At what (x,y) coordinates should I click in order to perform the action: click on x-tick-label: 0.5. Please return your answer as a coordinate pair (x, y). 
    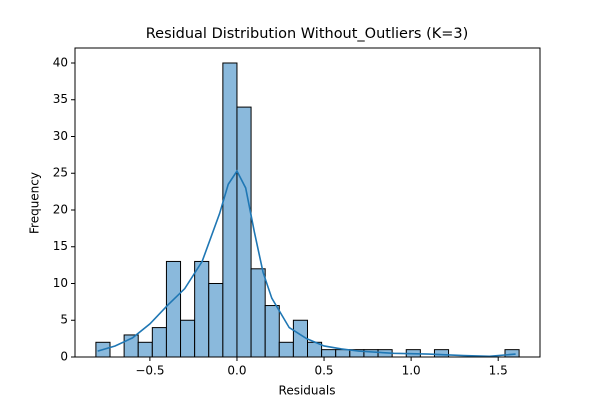
    Looking at the image, I should click on (323, 371).